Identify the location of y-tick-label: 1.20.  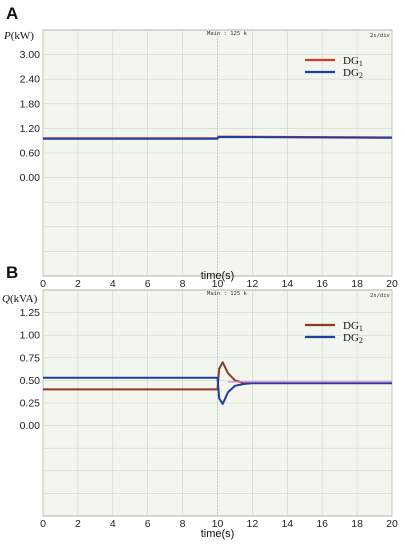
(30, 129).